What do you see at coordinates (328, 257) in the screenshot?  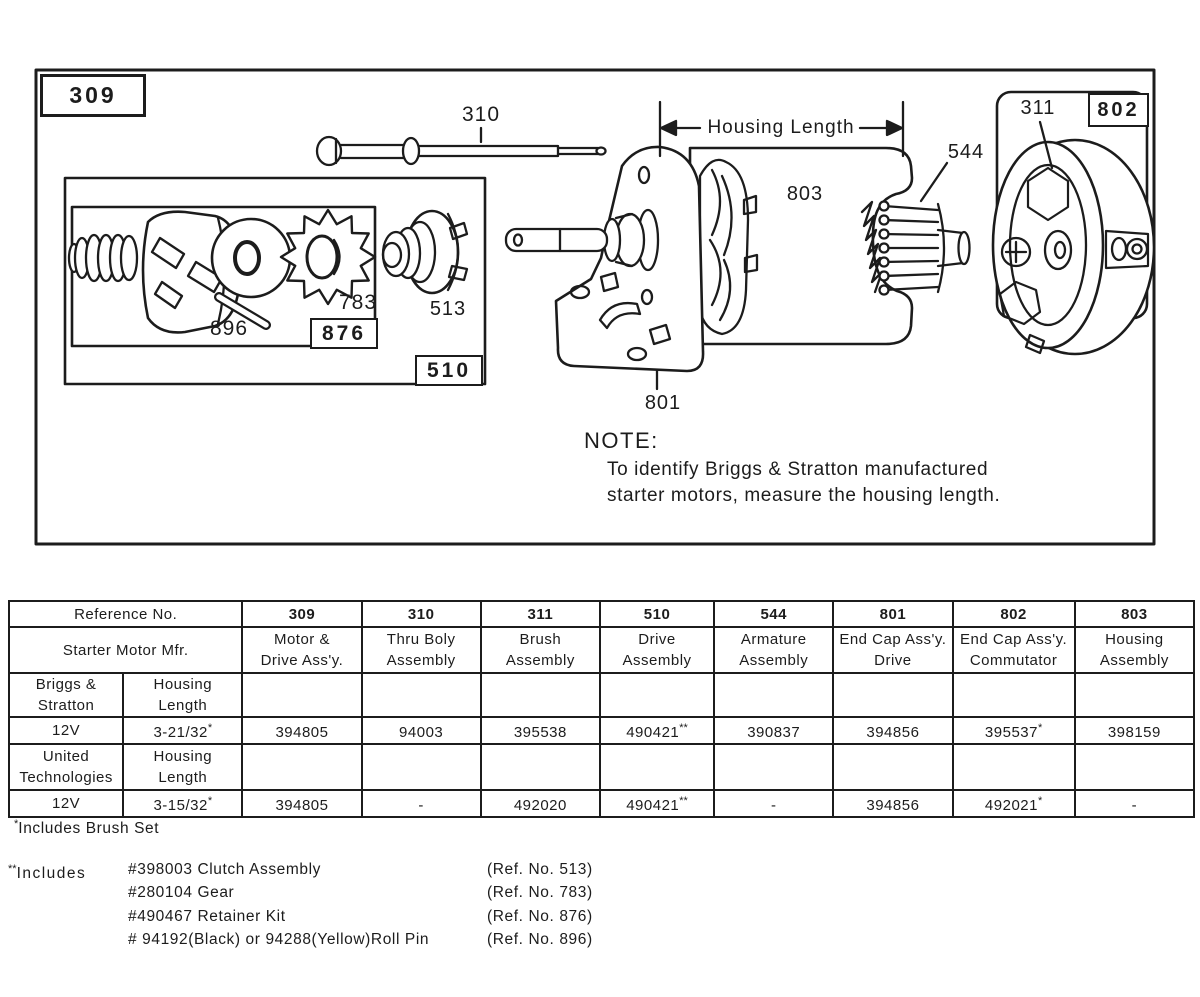 I see `gear-783-drawing` at bounding box center [328, 257].